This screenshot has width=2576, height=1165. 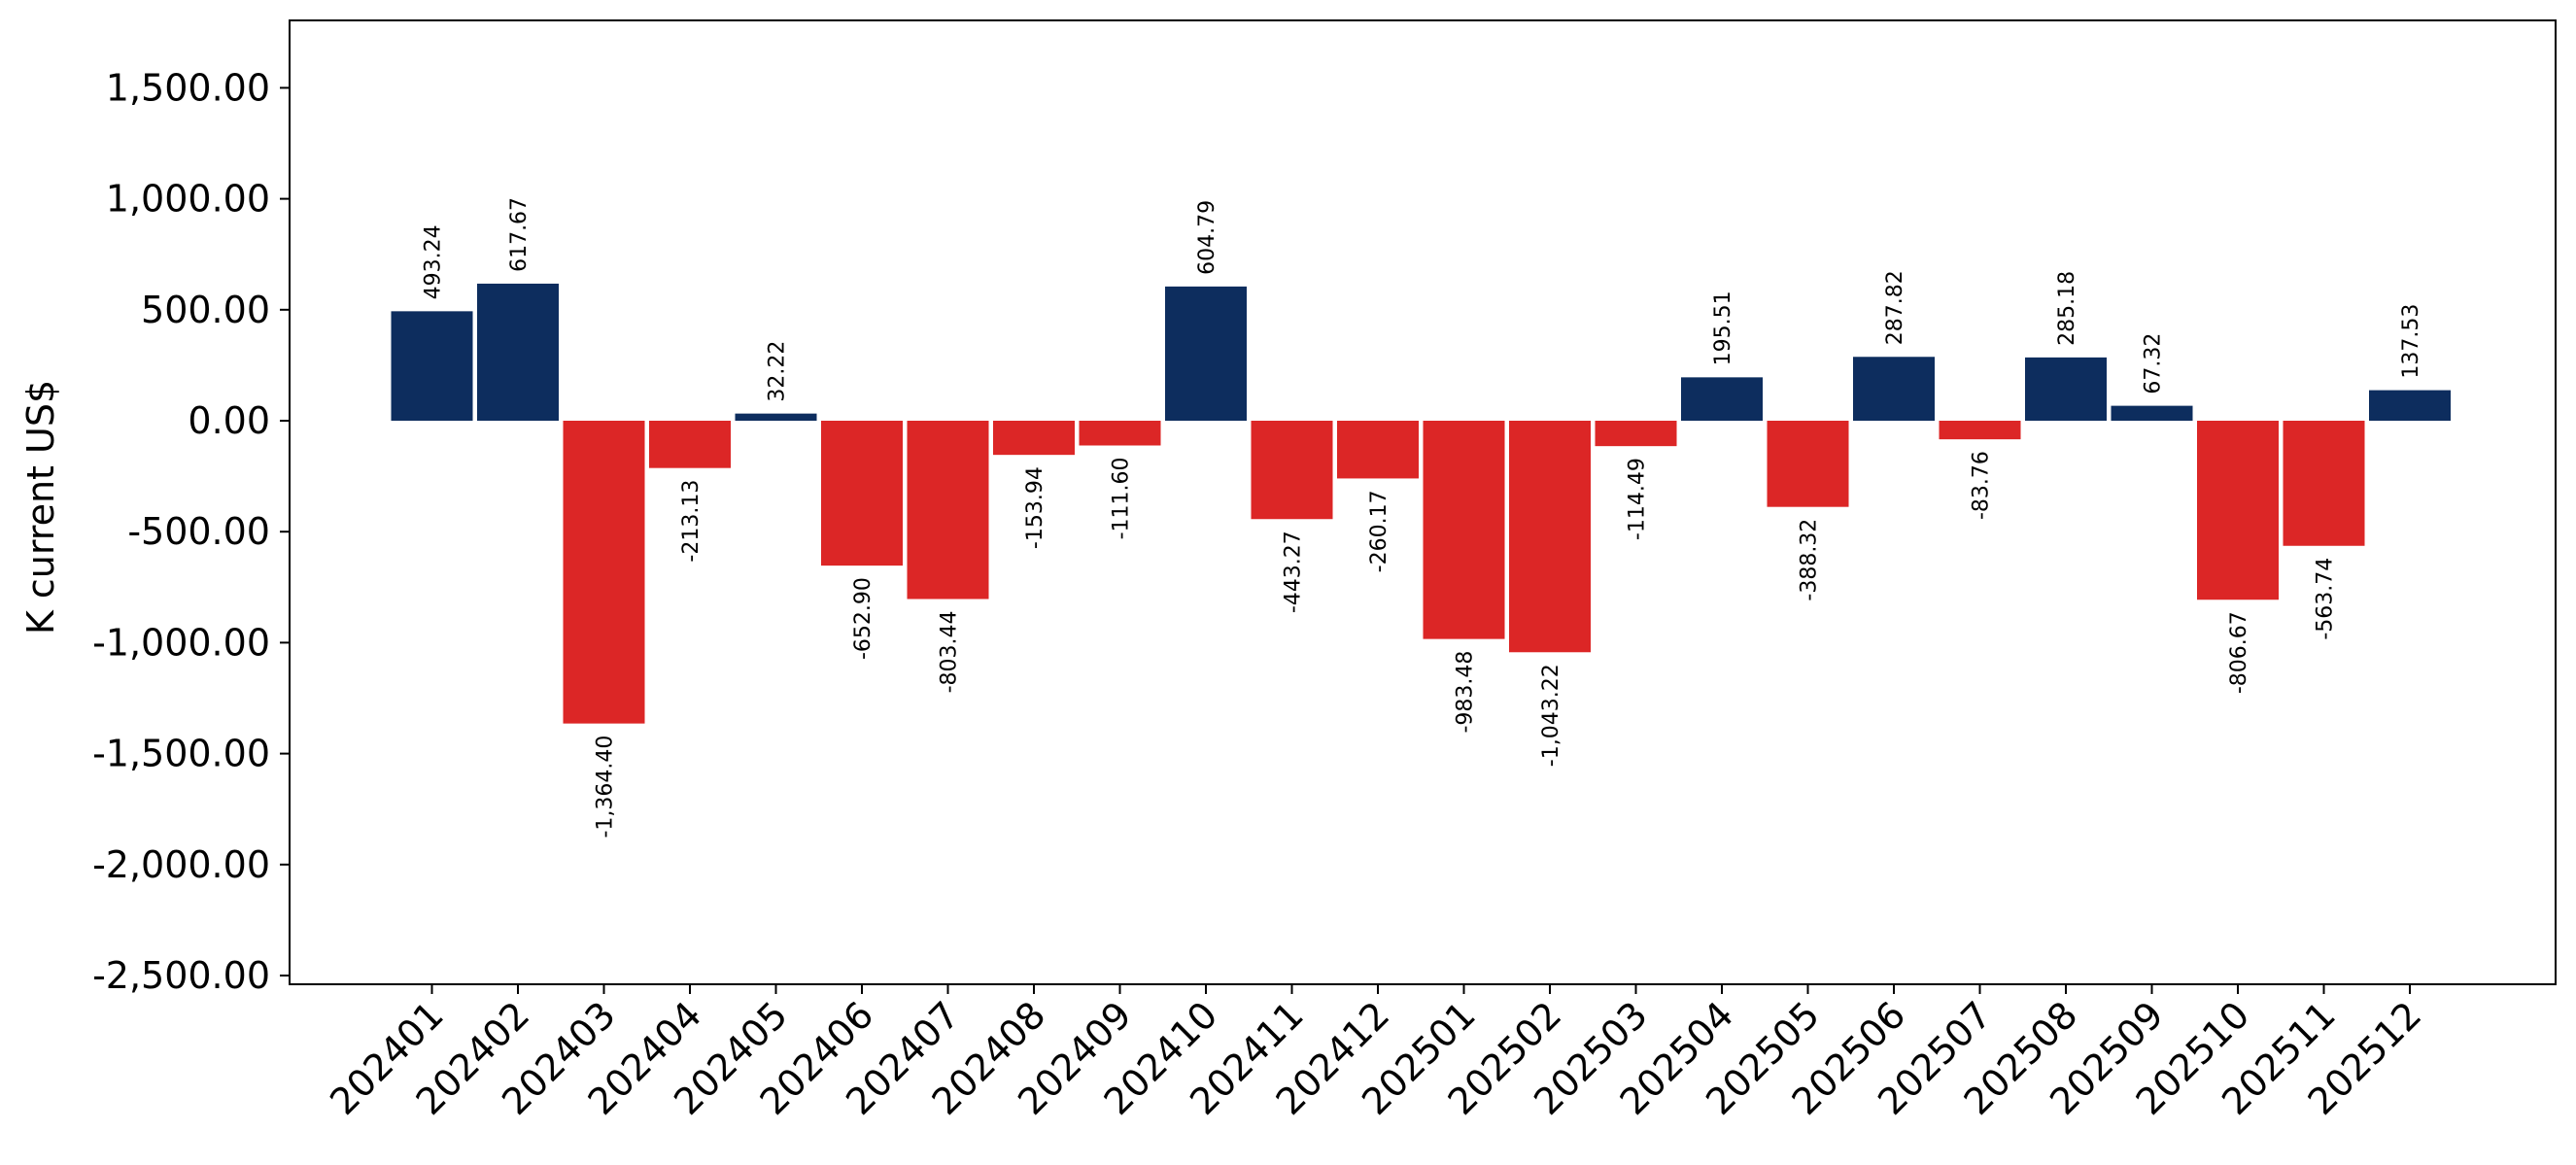 What do you see at coordinates (1551, 715) in the screenshot?
I see `value-label-202502: -1,043.22` at bounding box center [1551, 715].